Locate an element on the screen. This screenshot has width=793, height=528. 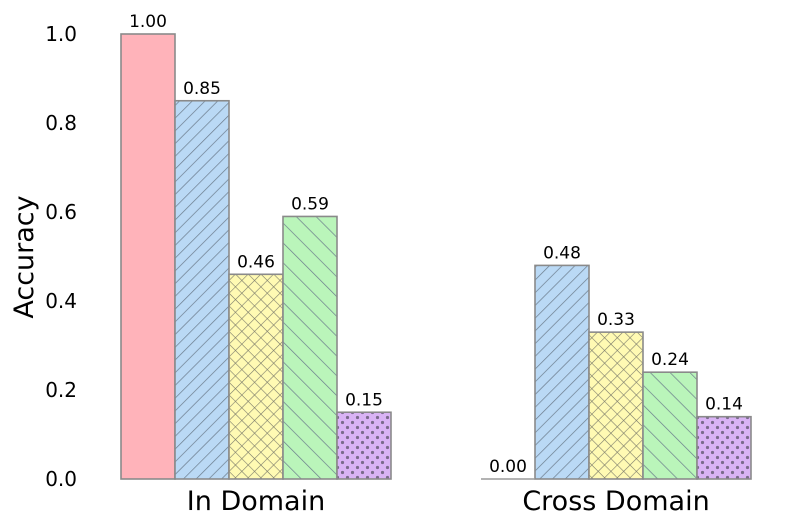
bar-value-label: 0.48 is located at coordinates (562, 253).